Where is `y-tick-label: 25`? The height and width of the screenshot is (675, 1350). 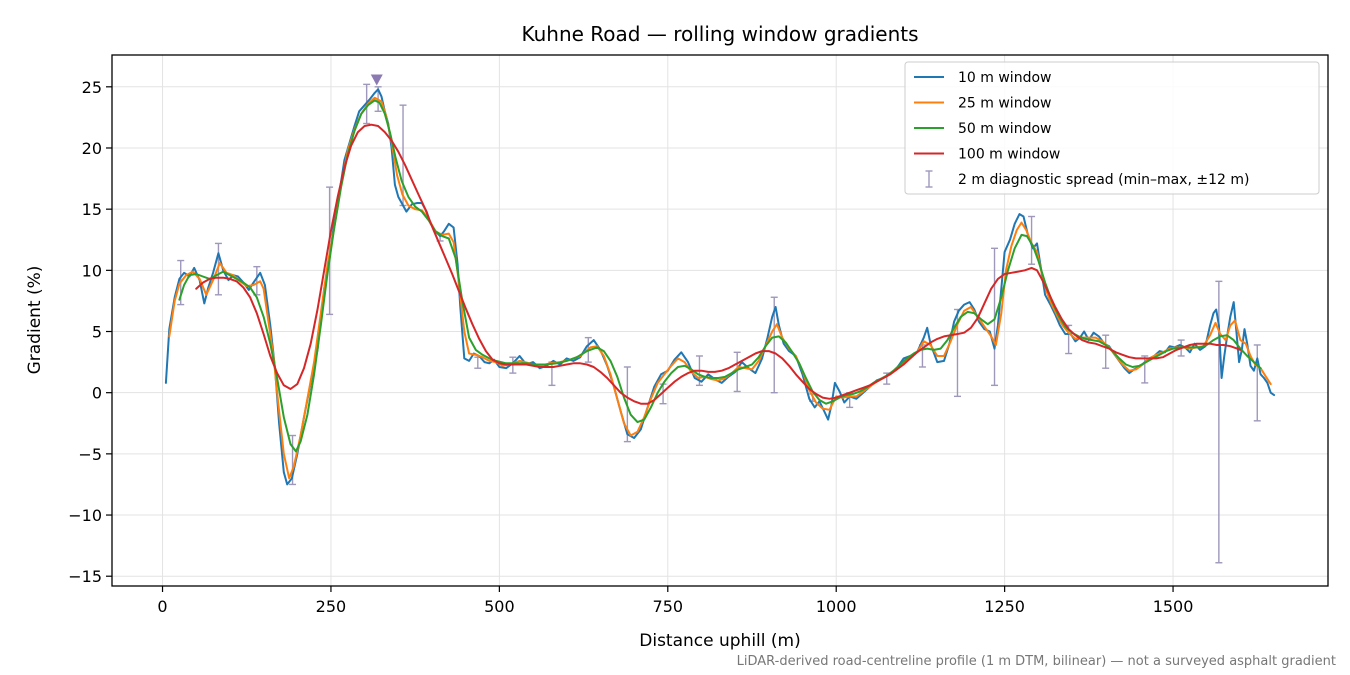 y-tick-label: 25 is located at coordinates (92, 87).